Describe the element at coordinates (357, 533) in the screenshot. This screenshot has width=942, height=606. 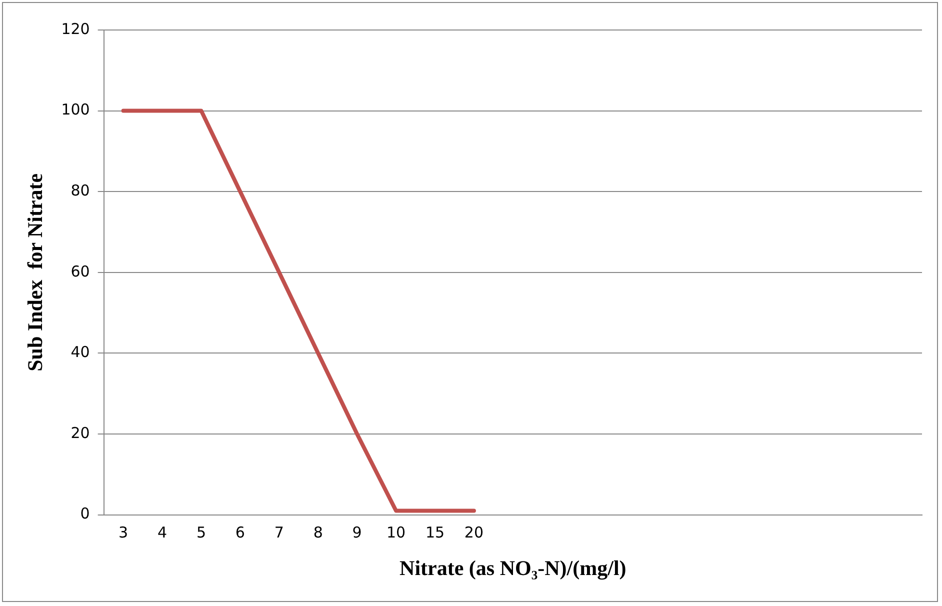
I see `x-tick-label: 9` at that location.